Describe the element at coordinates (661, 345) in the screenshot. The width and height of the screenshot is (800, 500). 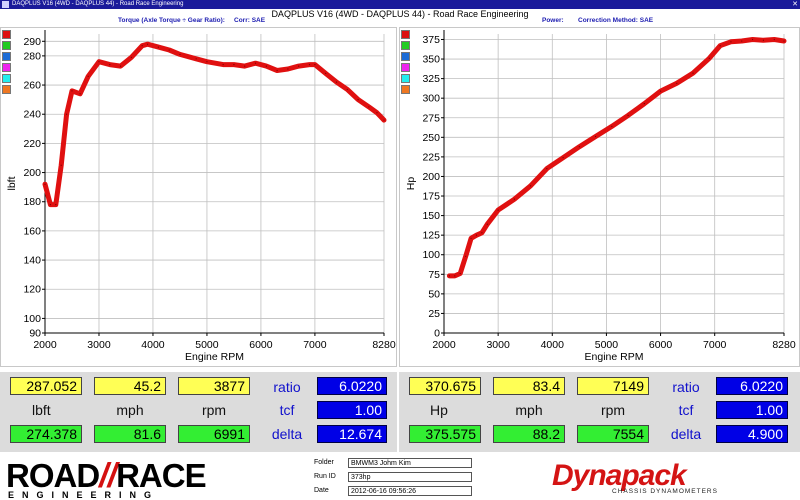
I see `x-tick-label: 6000` at that location.